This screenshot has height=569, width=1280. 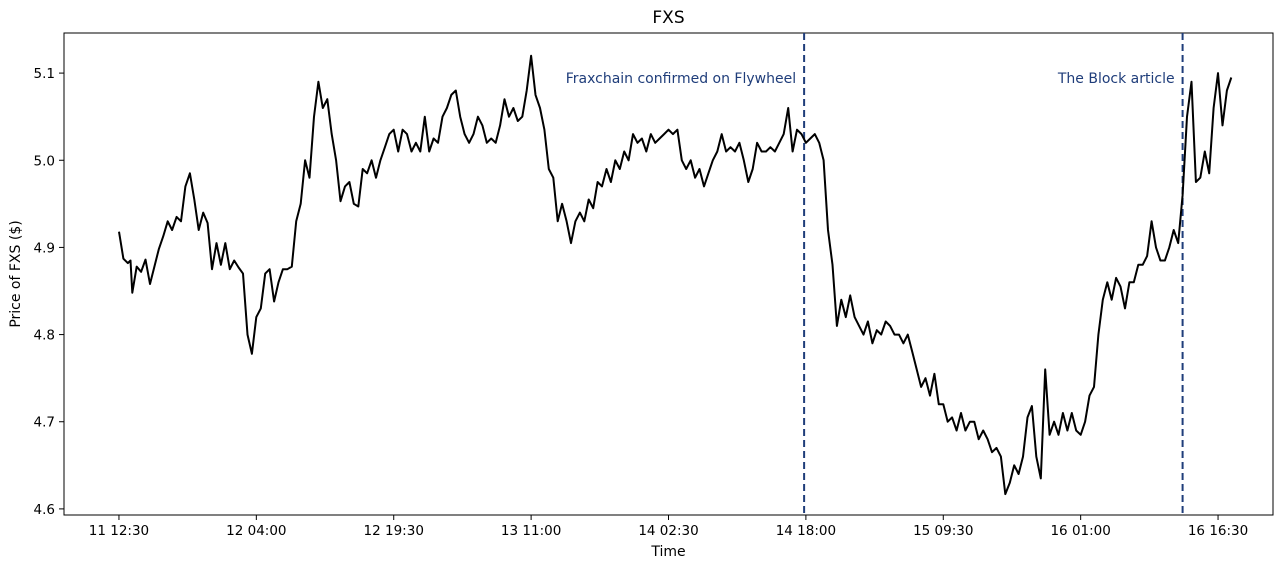 What do you see at coordinates (44, 423) in the screenshot?
I see `y-tick-label: 4.7` at bounding box center [44, 423].